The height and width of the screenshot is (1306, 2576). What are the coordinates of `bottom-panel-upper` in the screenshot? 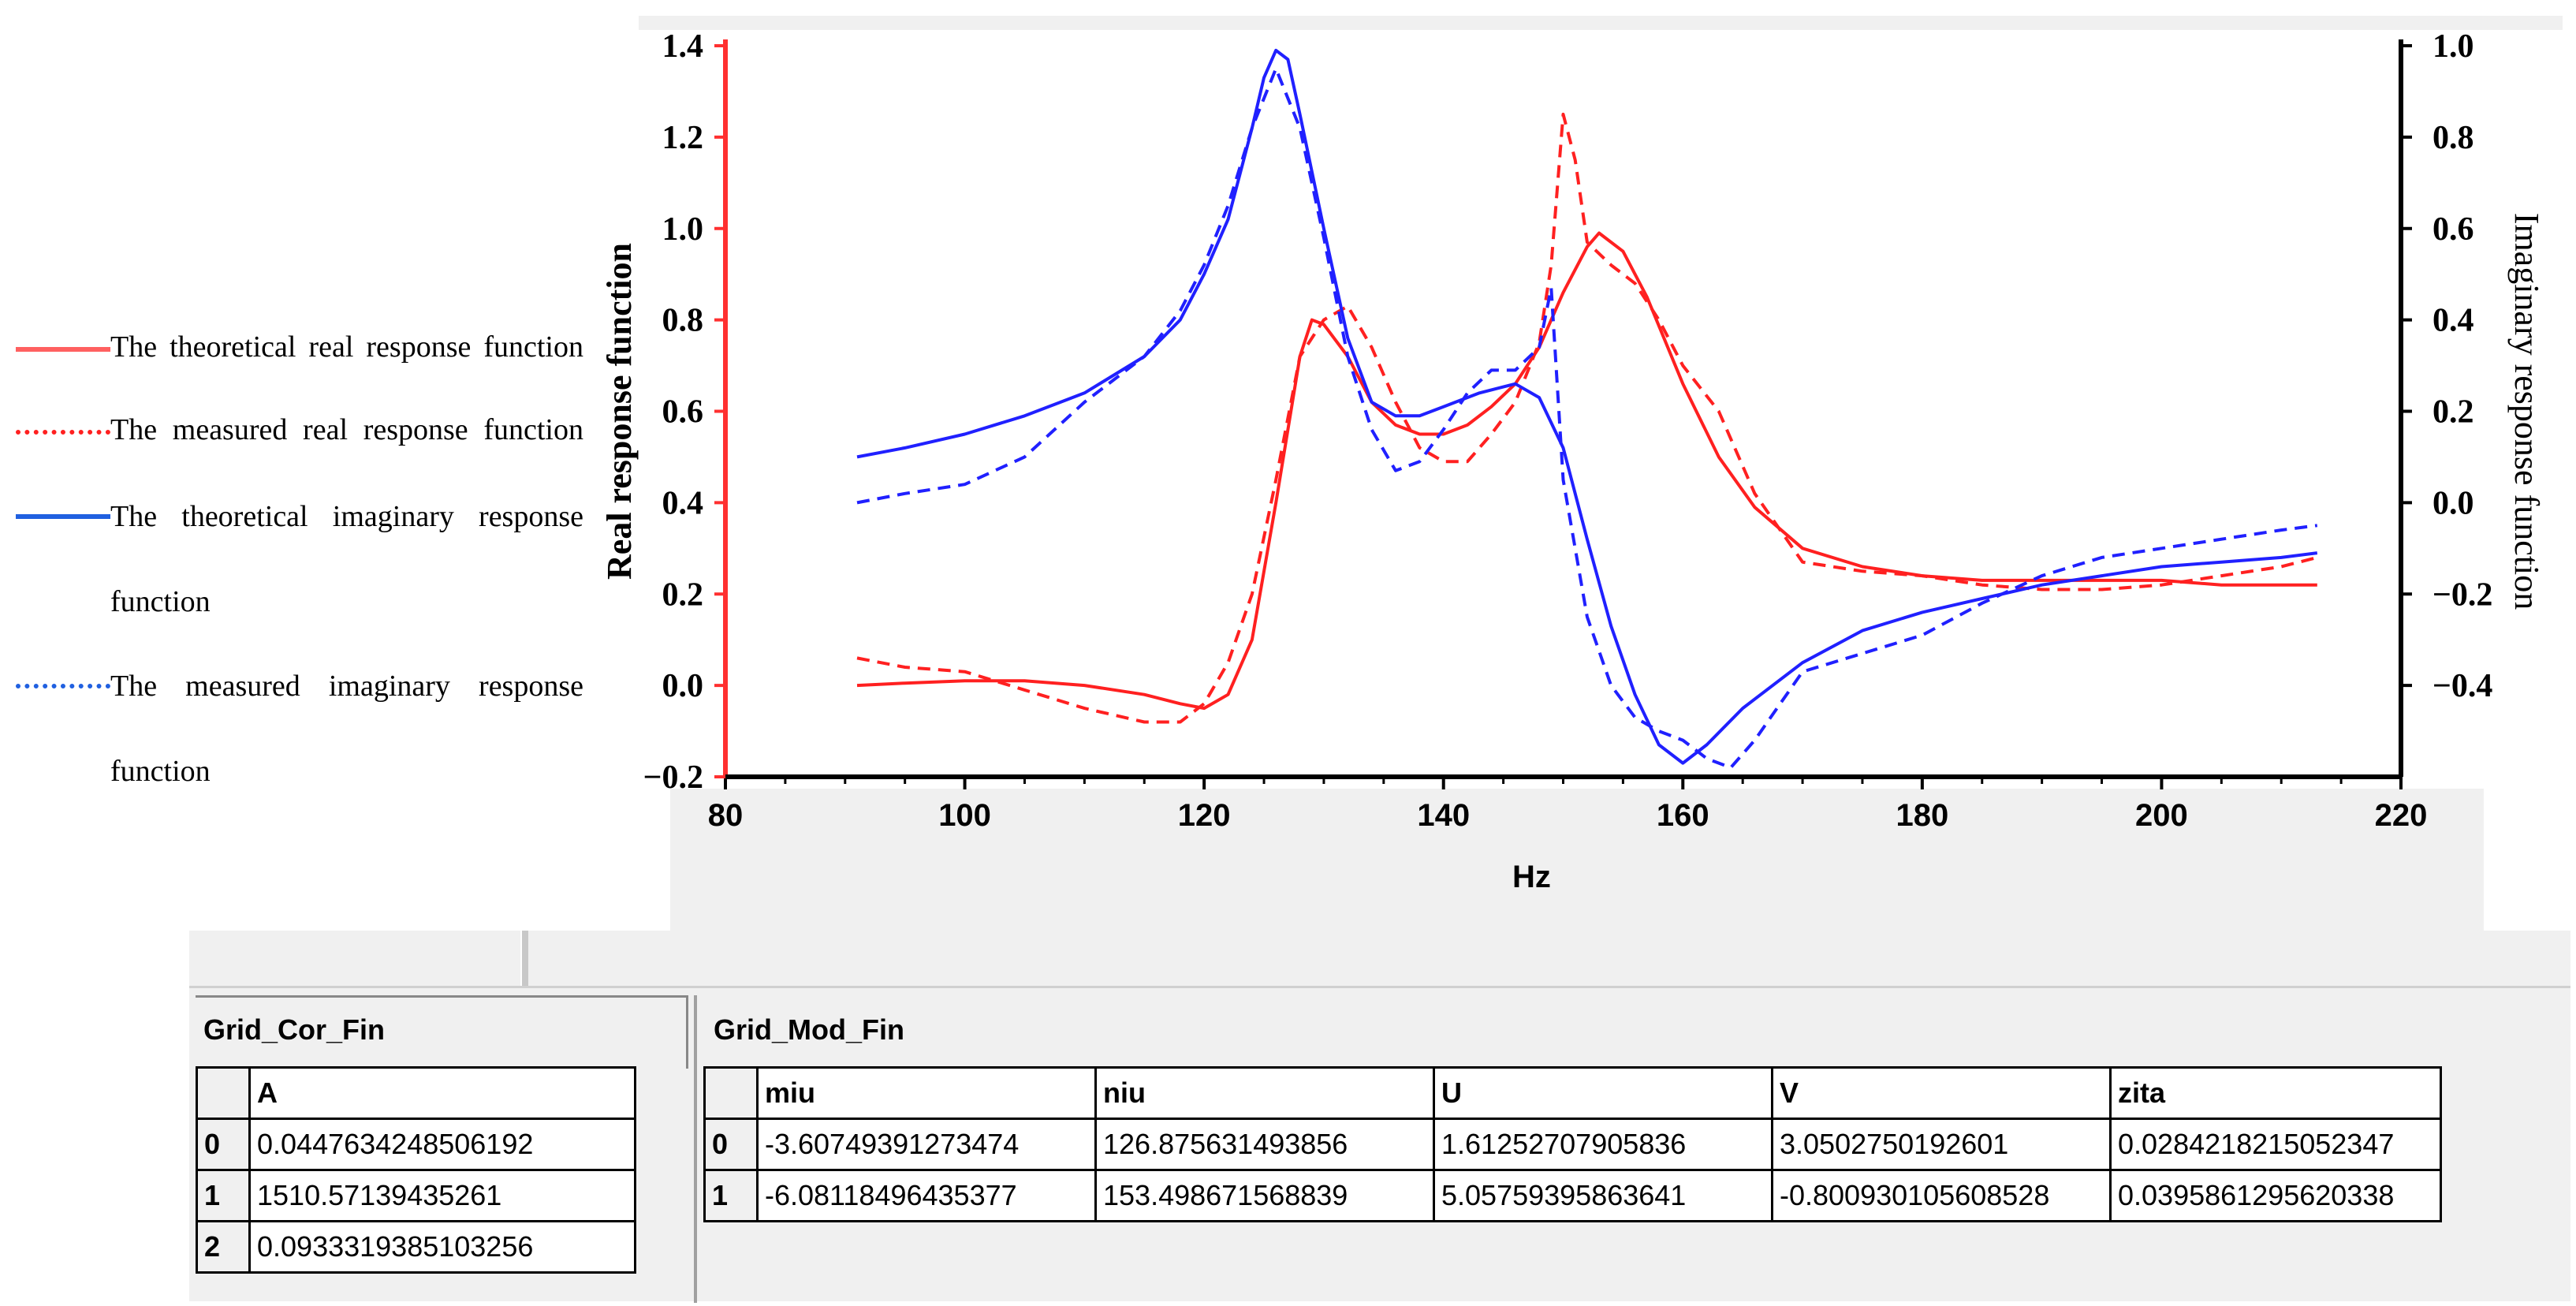 It's located at (1577, 860).